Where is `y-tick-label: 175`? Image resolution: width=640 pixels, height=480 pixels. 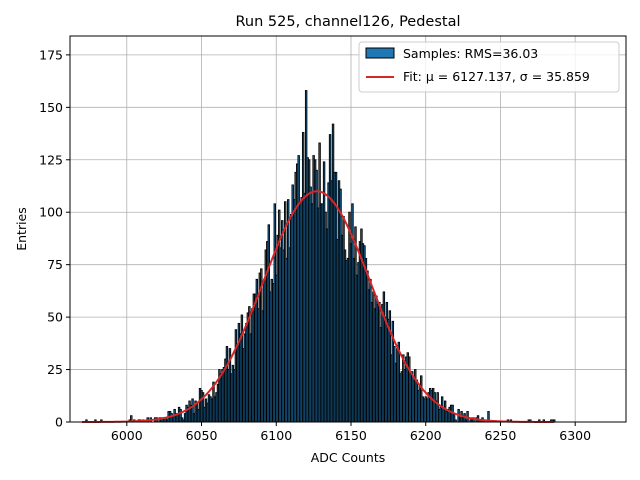
y-tick-label: 175 is located at coordinates (51, 54).